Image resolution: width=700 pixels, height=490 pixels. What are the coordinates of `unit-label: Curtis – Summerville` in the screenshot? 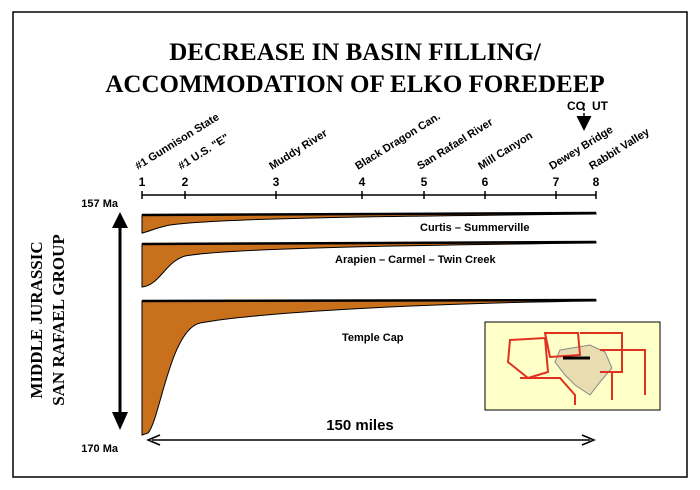 It's located at (474, 228).